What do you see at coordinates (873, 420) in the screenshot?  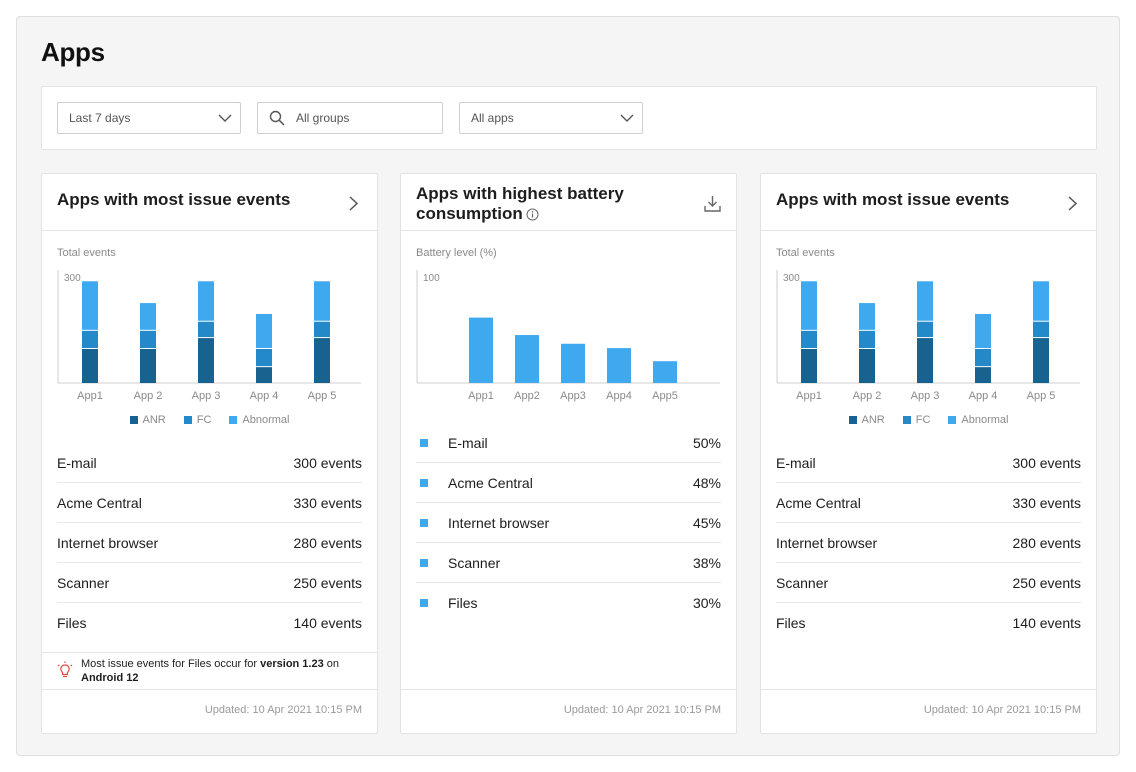 I see `legend-label: ANR` at bounding box center [873, 420].